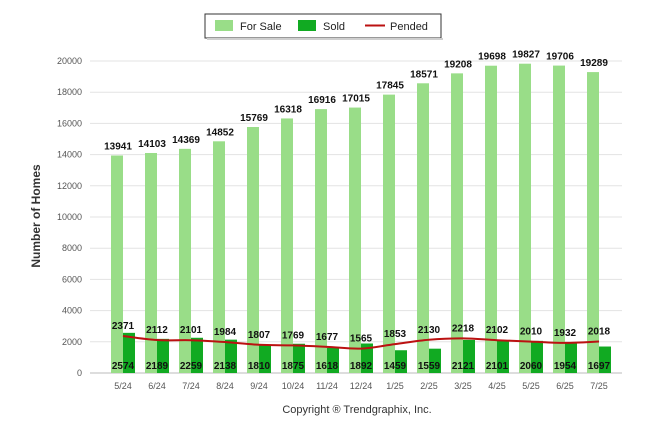 This screenshot has height=434, width=646. What do you see at coordinates (123, 386) in the screenshot?
I see `x-tick-label: 5/24` at bounding box center [123, 386].